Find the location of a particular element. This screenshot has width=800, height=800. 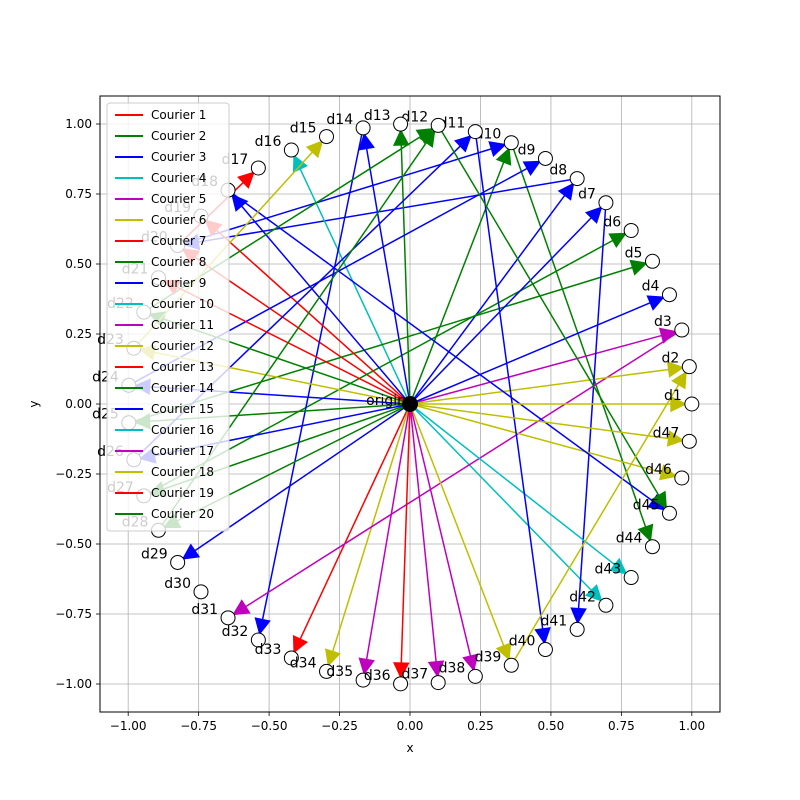

legend-label: Courier 10 is located at coordinates (182, 304).